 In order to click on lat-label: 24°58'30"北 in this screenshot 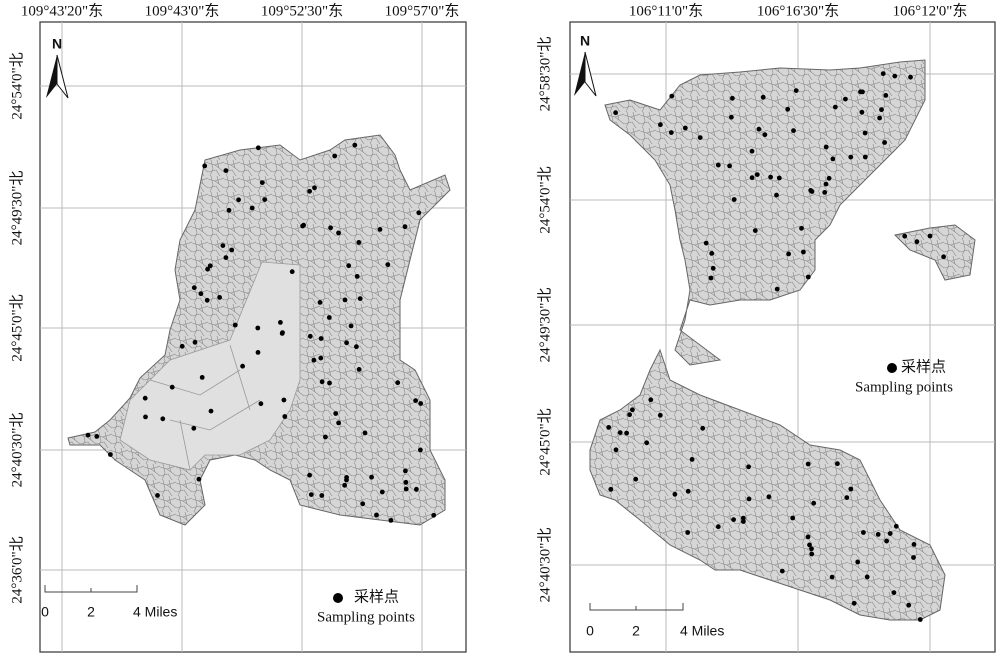, I will do `click(544, 74)`.